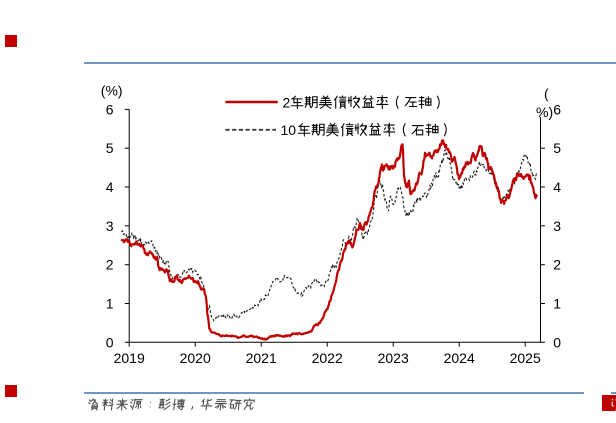  I want to click on svg-text: 2020, so click(195, 358).